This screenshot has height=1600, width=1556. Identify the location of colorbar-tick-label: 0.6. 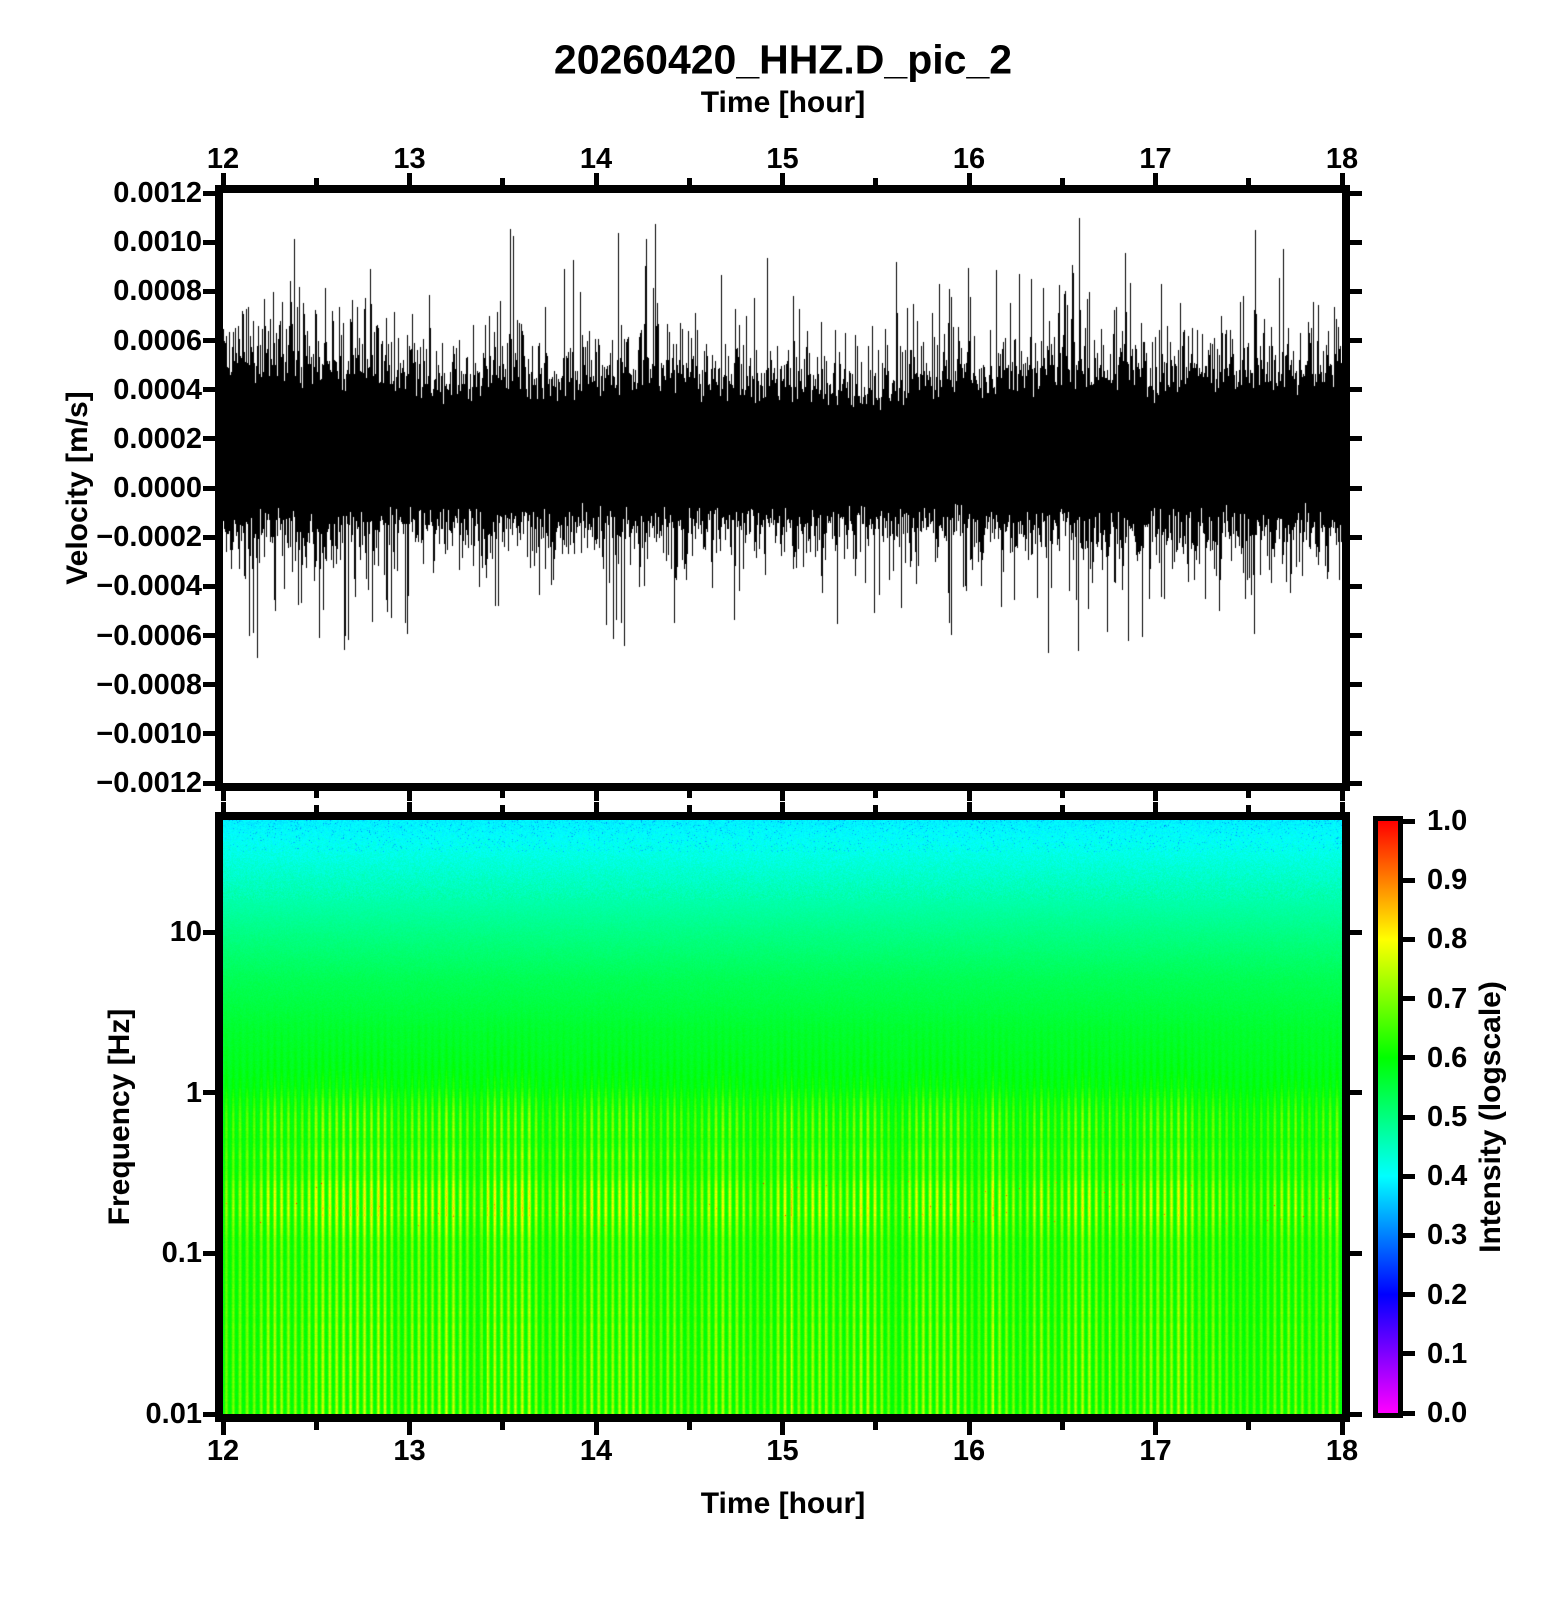
(1447, 1057).